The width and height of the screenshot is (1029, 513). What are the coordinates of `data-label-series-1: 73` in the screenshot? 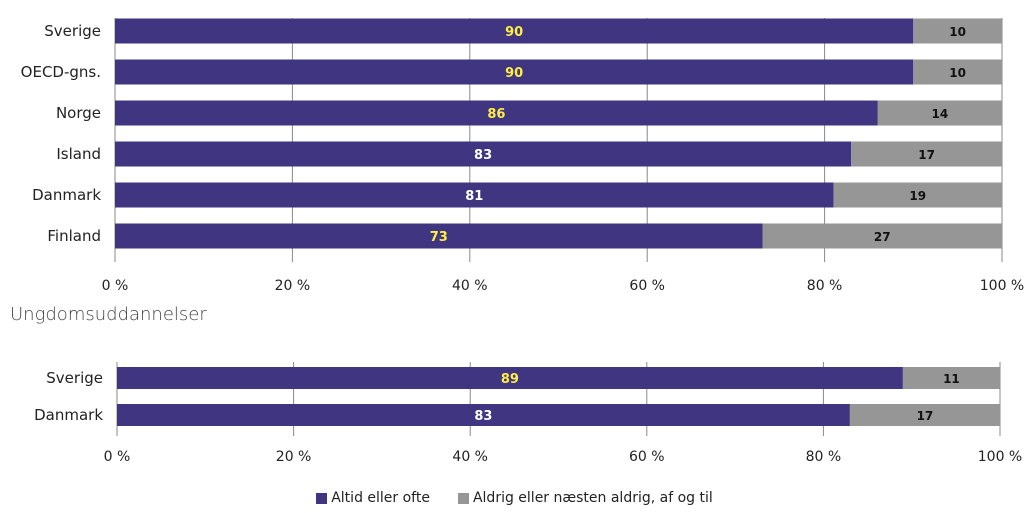 It's located at (439, 237).